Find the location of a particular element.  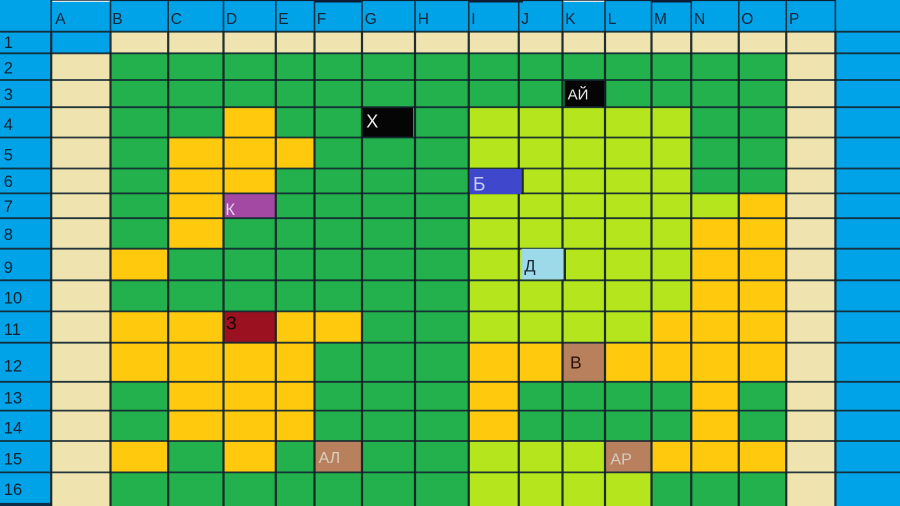

svg-text: 15 is located at coordinates (13, 460).